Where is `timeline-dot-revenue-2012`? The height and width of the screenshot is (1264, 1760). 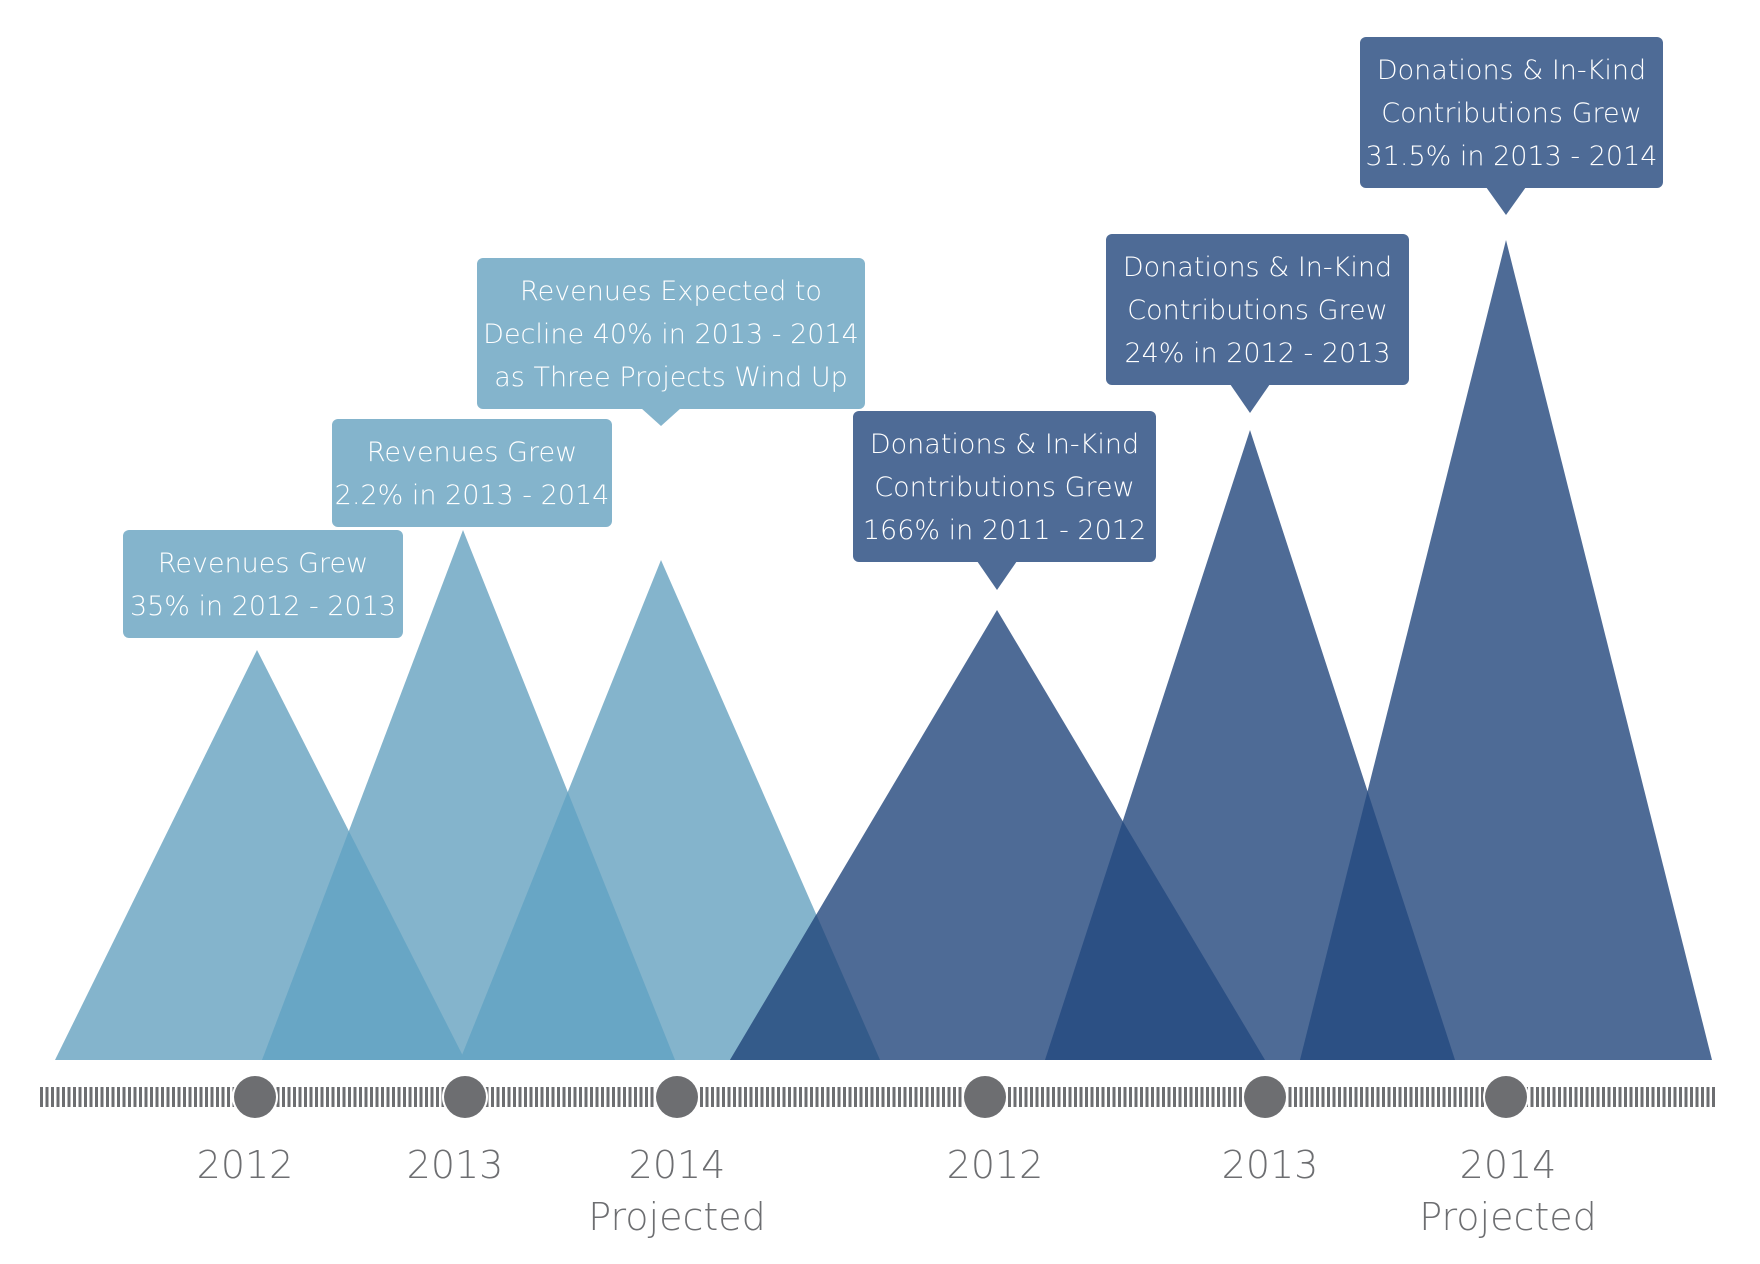 timeline-dot-revenue-2012 is located at coordinates (255, 1097).